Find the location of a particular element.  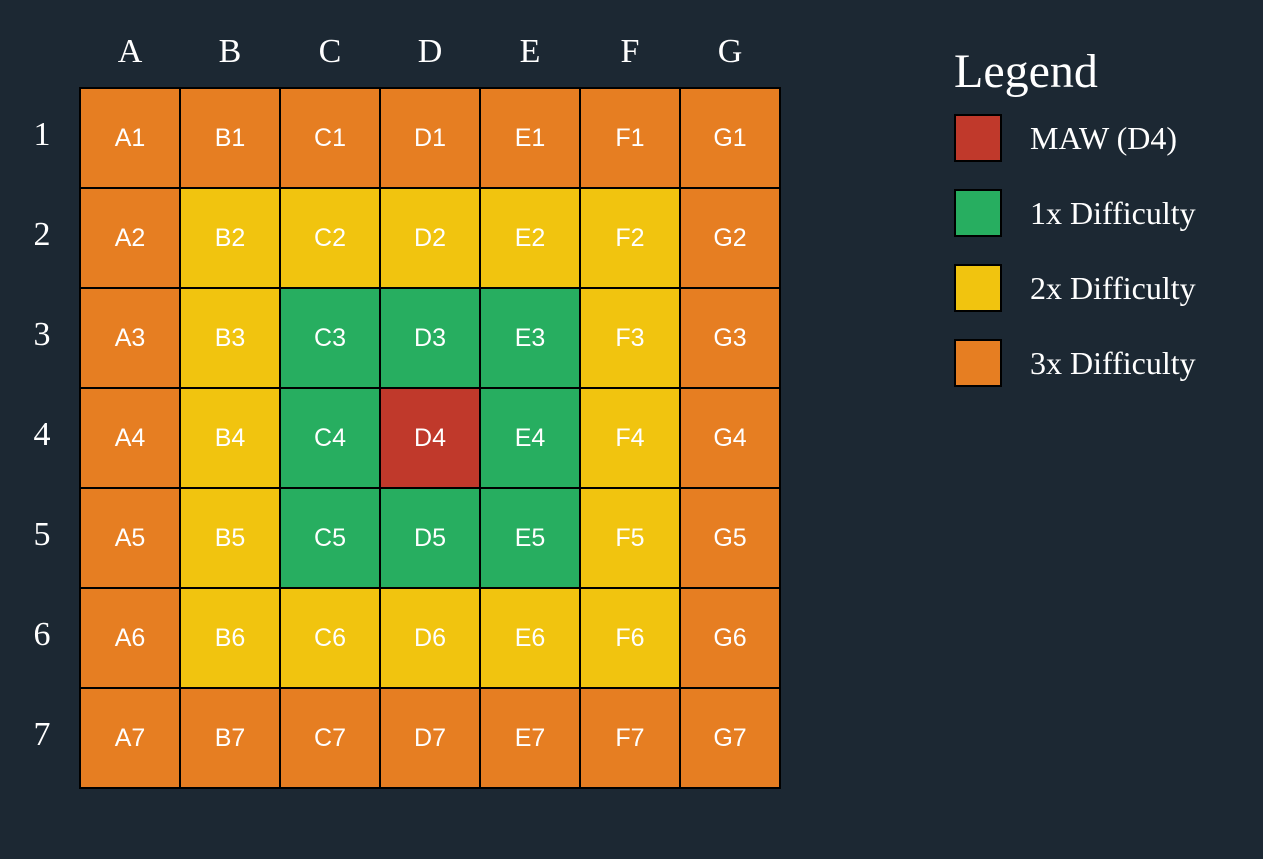

grid-cell-b7: B7 is located at coordinates (230, 738).